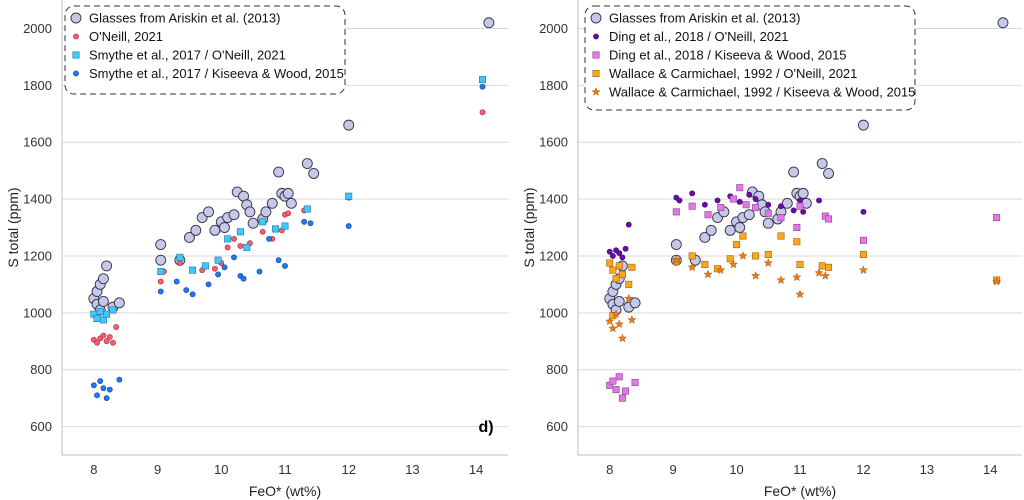 This screenshot has width=1024, height=500. What do you see at coordinates (863, 469) in the screenshot?
I see `x-tick-label: 12` at bounding box center [863, 469].